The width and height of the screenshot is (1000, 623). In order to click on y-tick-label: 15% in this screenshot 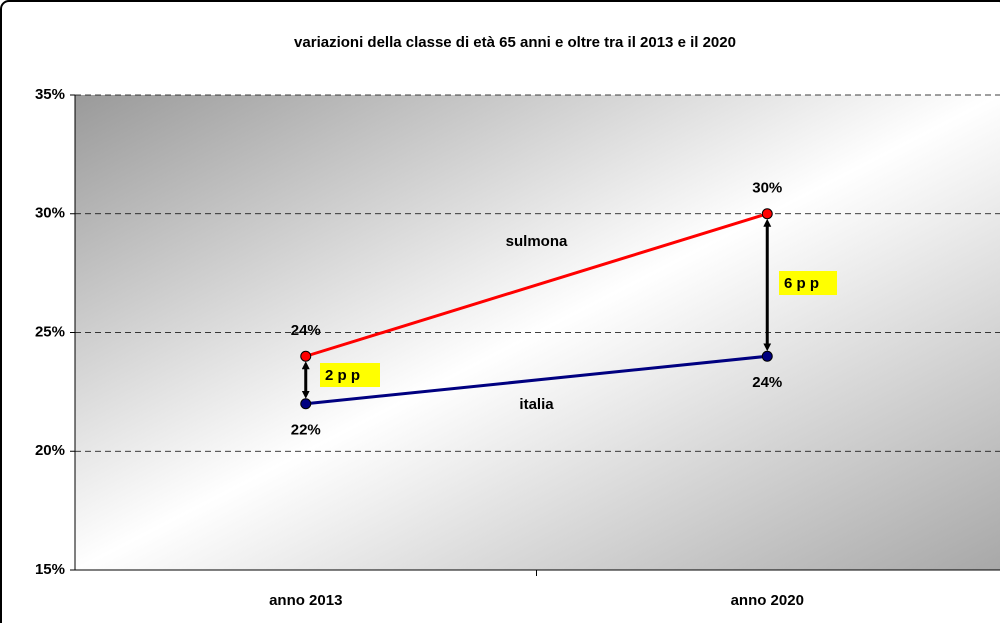, I will do `click(50, 569)`.